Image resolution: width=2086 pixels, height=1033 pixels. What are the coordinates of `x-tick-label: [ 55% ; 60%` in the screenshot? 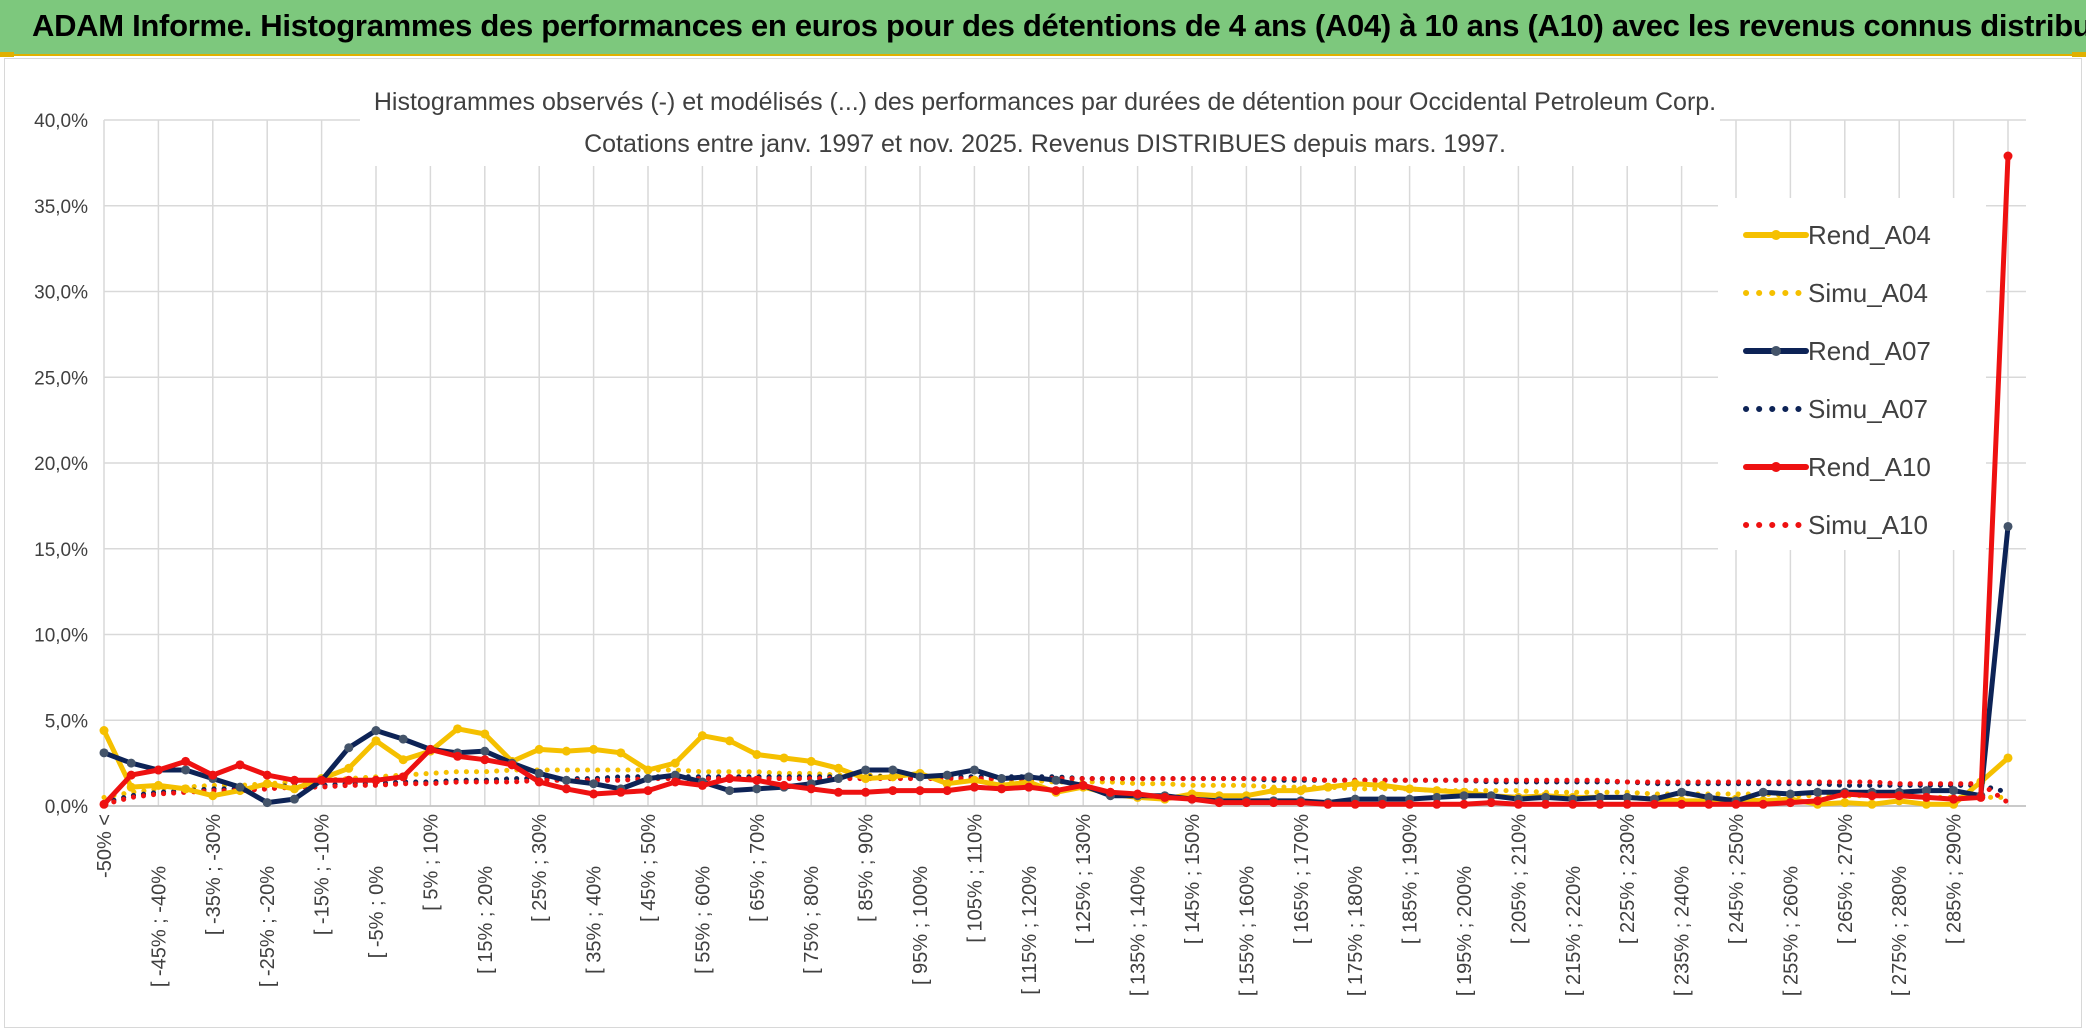 It's located at (703, 920).